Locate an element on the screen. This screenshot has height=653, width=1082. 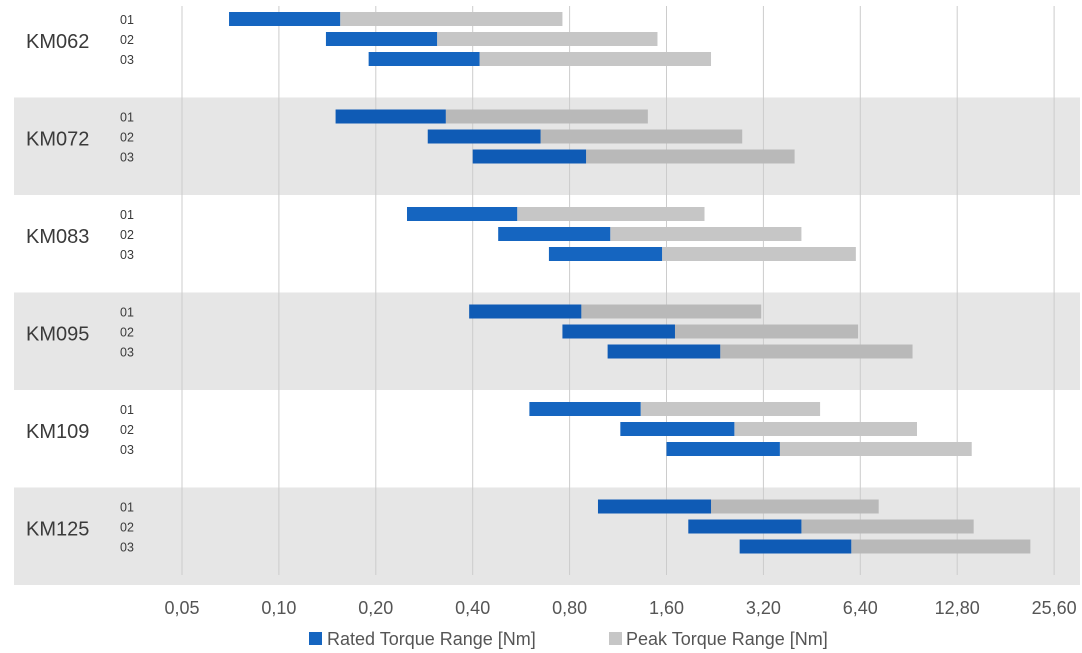
group-label: KM083 is located at coordinates (57, 237).